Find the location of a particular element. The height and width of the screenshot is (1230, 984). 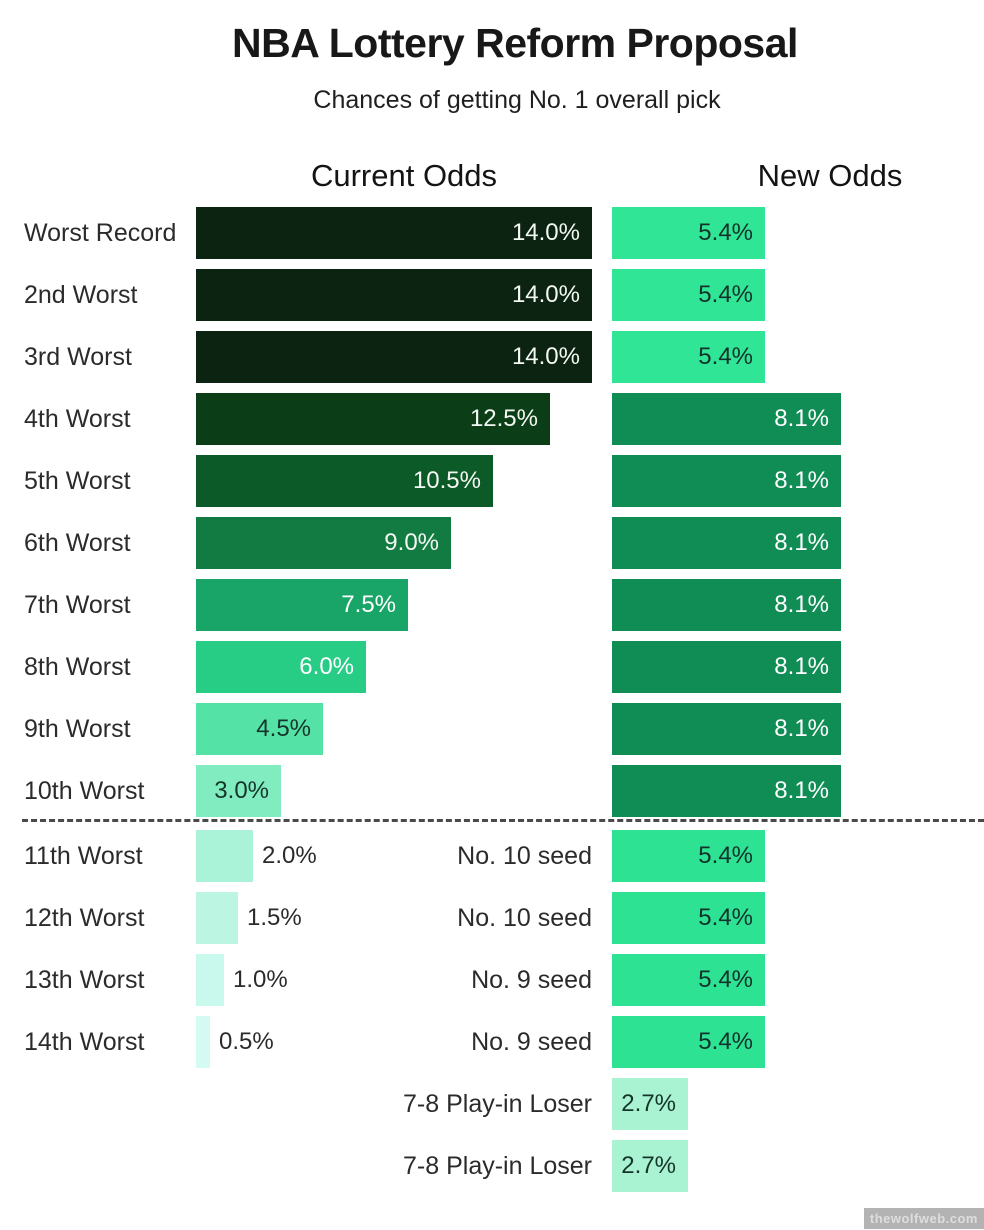

lottery-slot-label: 8th Worst is located at coordinates (77, 667).